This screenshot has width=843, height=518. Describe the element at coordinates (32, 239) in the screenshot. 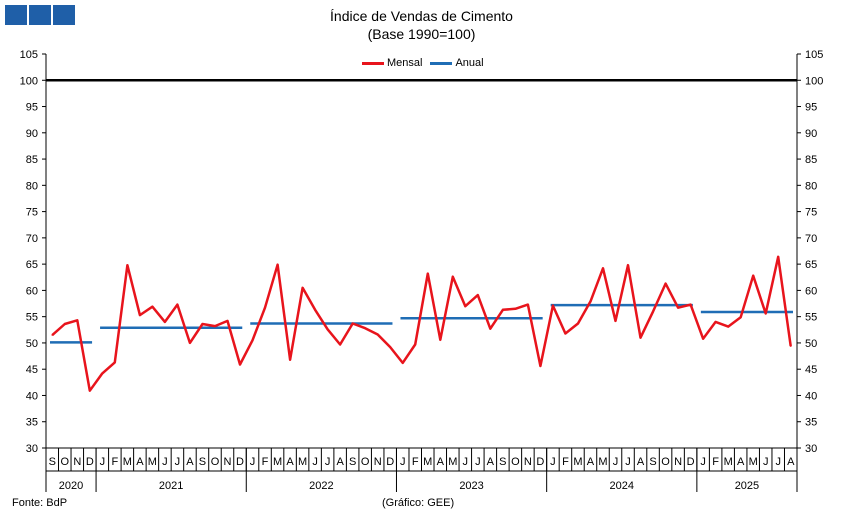

I see `y-tick-label-left: 70` at that location.